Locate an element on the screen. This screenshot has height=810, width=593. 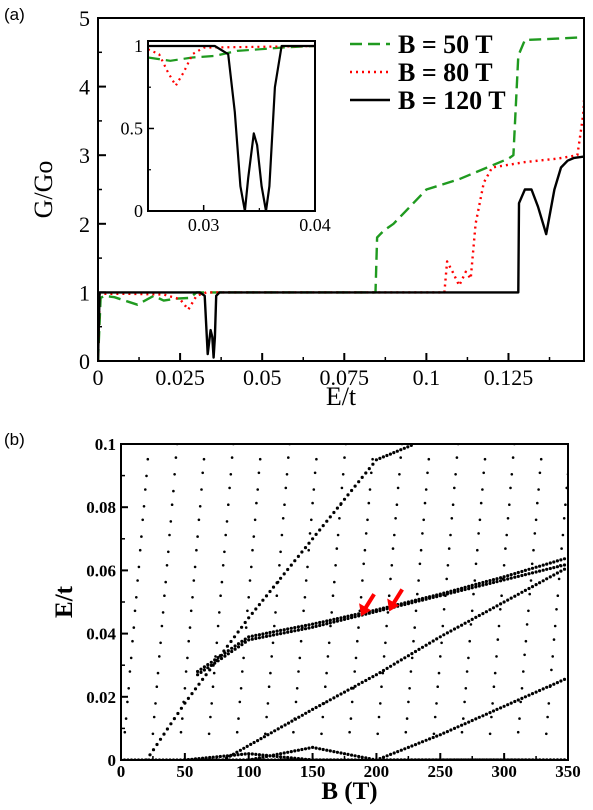
y-tick-label-b: 0 is located at coordinates (112, 760).